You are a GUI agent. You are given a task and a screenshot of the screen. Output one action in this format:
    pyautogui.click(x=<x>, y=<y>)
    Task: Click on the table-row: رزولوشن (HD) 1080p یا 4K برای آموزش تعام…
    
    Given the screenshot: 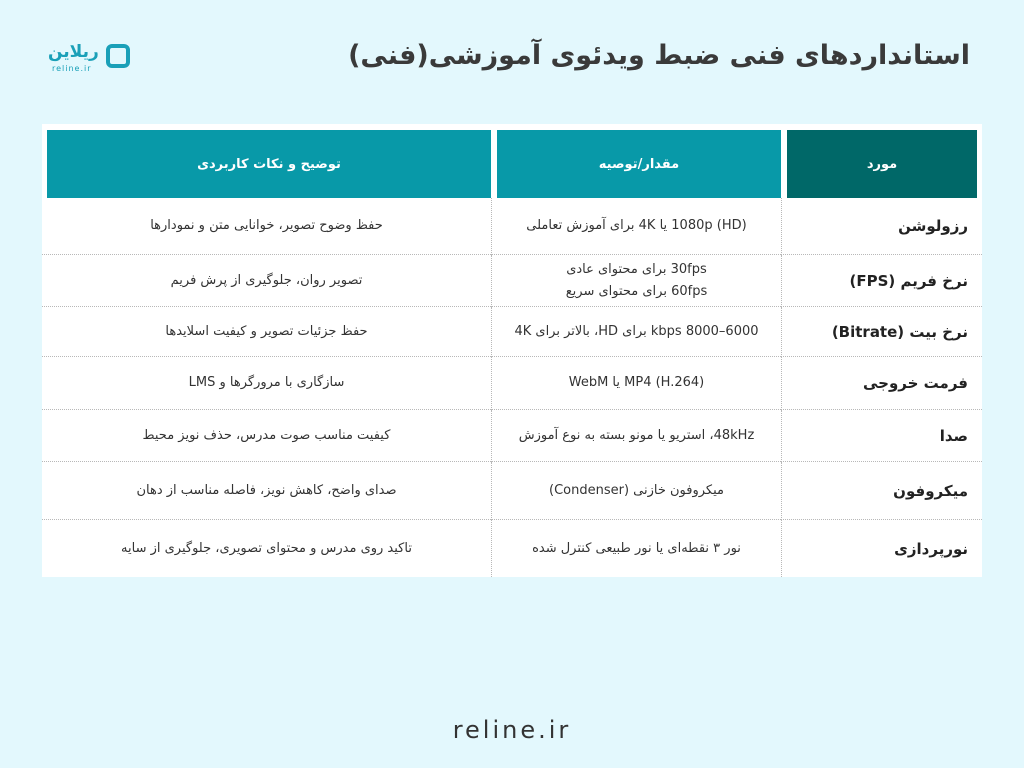 What is the action you would take?
    pyautogui.click(x=512, y=226)
    